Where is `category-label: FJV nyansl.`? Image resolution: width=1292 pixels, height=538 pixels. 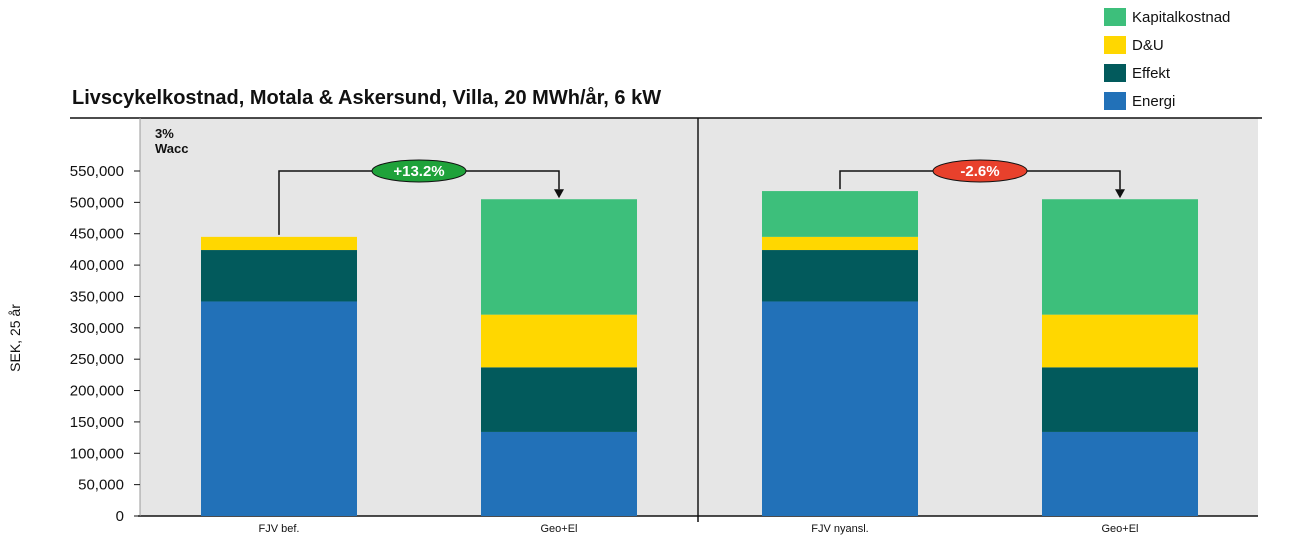
category-label: FJV nyansl. is located at coordinates (839, 529).